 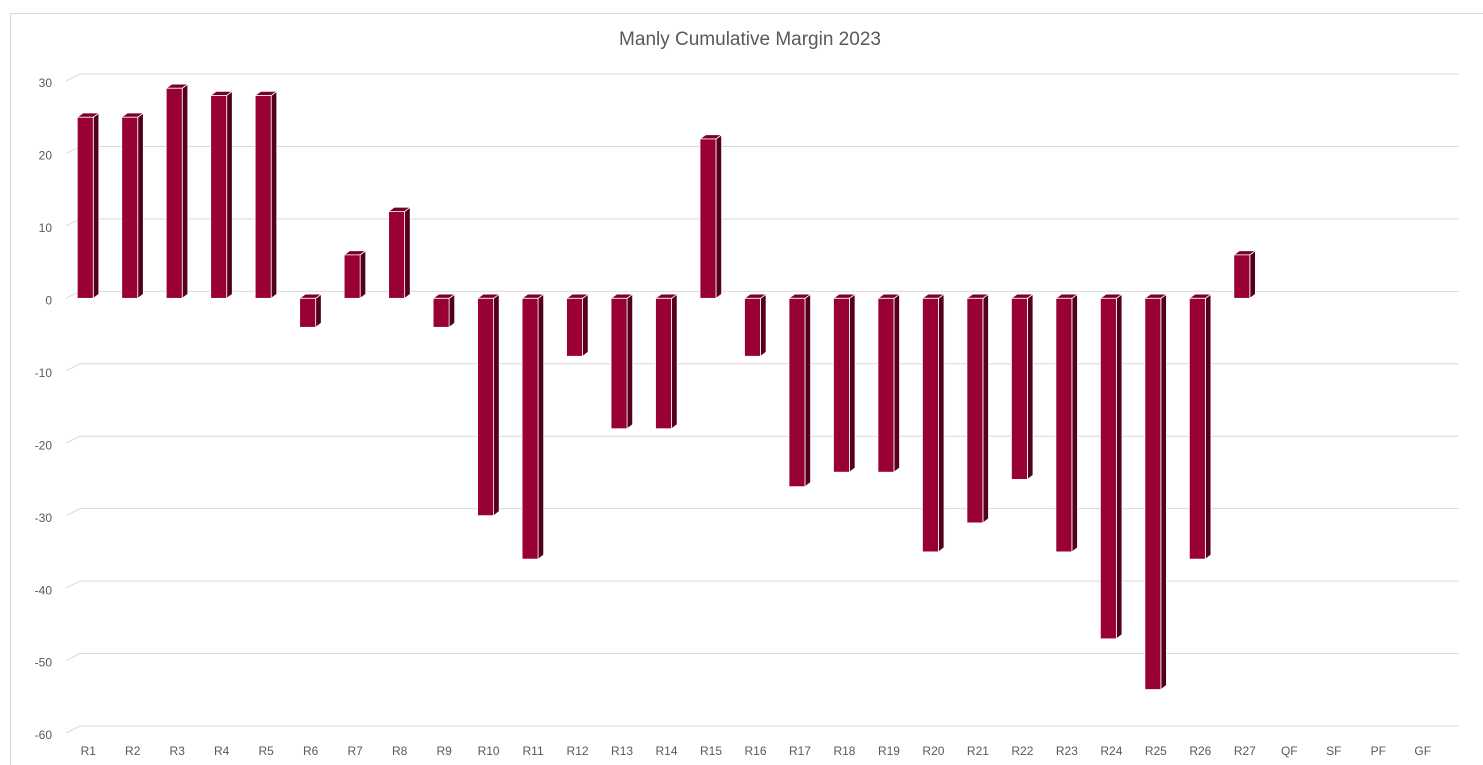 What do you see at coordinates (46, 228) in the screenshot?
I see `y-tick-label: 10` at bounding box center [46, 228].